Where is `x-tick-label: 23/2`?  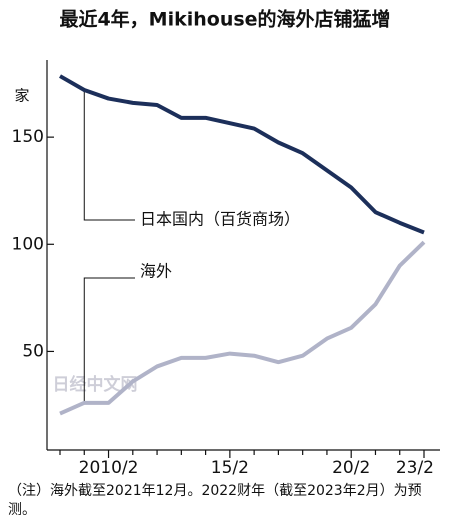 x-tick-label: 23/2 is located at coordinates (415, 468).